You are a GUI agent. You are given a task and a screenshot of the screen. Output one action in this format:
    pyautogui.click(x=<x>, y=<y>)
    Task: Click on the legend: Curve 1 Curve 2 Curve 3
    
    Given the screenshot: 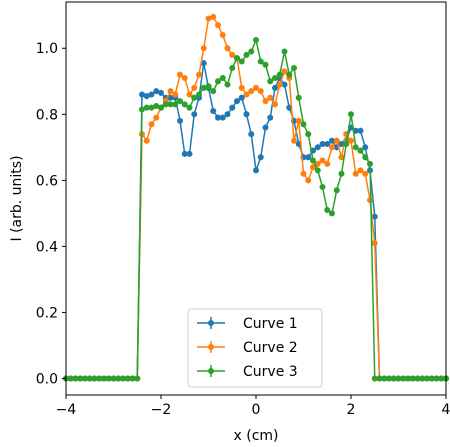 What is the action you would take?
    pyautogui.click(x=255, y=348)
    